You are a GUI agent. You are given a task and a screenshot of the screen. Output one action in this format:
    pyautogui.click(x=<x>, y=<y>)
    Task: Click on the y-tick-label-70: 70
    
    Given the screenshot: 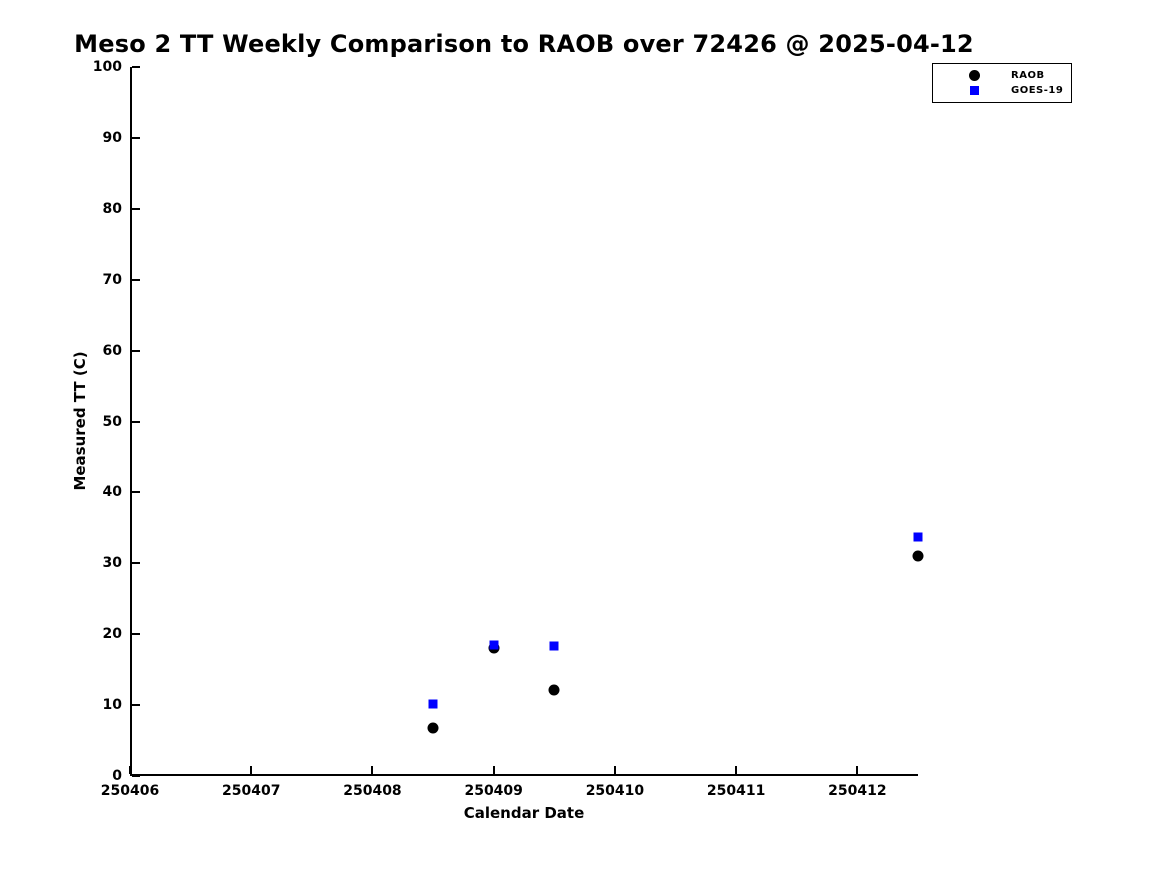 What is the action you would take?
    pyautogui.click(x=112, y=279)
    